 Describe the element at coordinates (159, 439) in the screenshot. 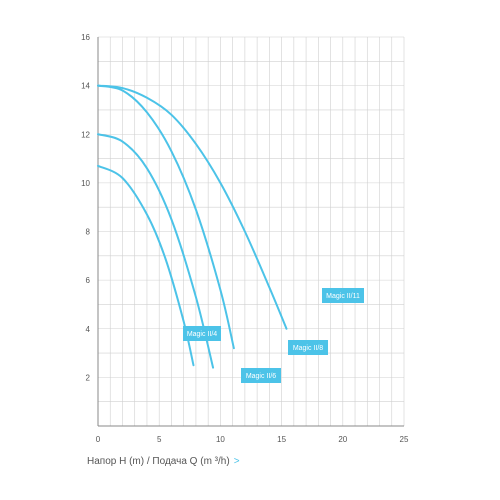

I see `x-tick-label: 5` at that location.